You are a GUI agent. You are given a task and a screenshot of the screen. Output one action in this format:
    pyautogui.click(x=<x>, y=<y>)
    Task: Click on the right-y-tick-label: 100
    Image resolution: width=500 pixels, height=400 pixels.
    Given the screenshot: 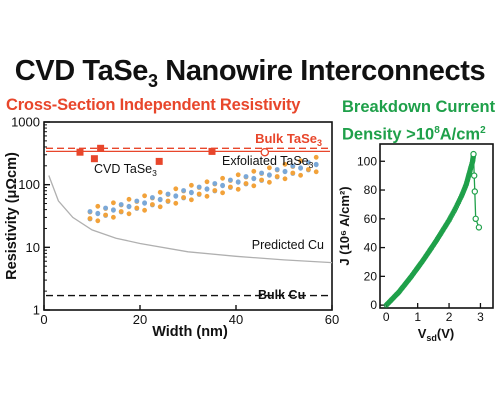 What is the action you would take?
    pyautogui.click(x=367, y=161)
    